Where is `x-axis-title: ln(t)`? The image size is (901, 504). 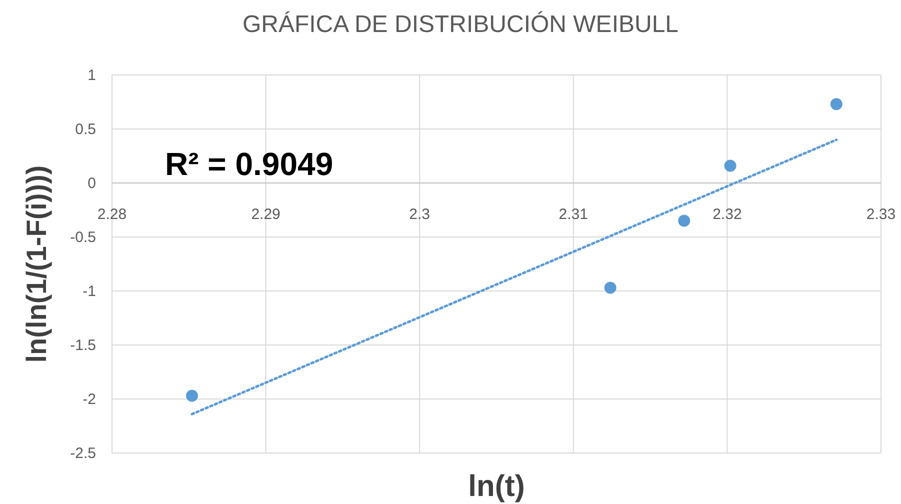 x-axis-title: ln(t) is located at coordinates (496, 486).